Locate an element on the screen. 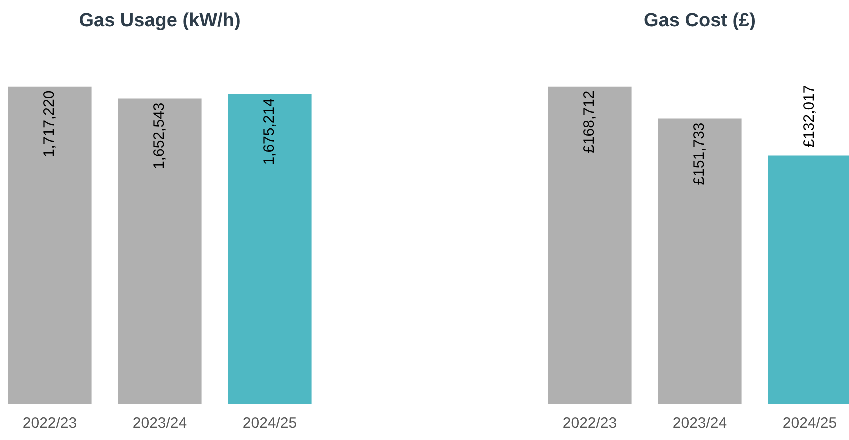 The height and width of the screenshot is (440, 849). data-label: £132,017 is located at coordinates (809, 116).